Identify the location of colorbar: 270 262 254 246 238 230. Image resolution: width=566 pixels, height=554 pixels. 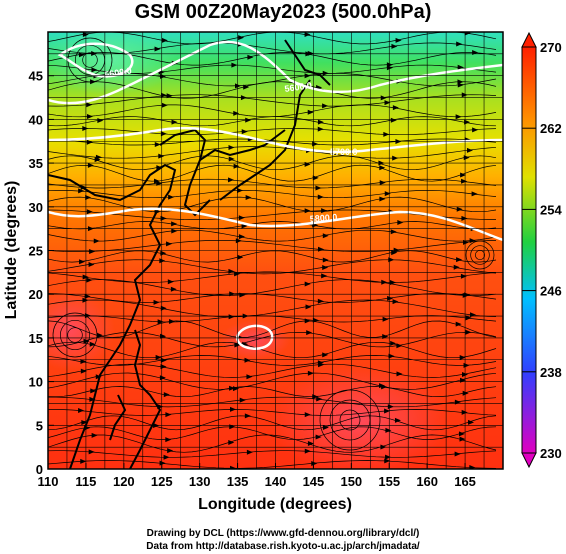
(541, 250).